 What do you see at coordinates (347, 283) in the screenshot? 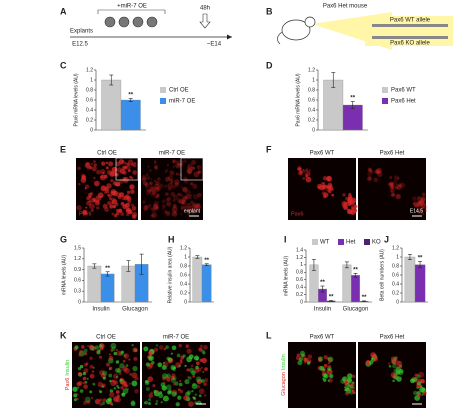
I see `bar` at bounding box center [347, 283].